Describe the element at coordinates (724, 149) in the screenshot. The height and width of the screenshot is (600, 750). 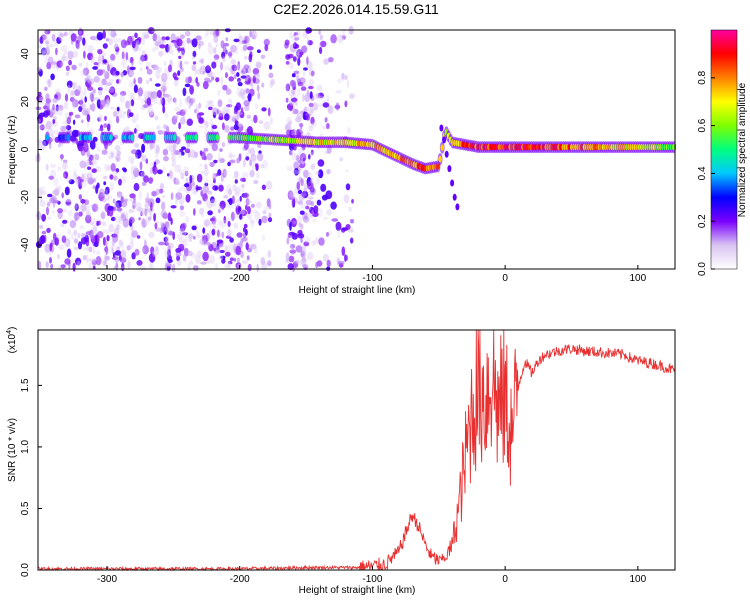
I see `colorbar-frame` at that location.